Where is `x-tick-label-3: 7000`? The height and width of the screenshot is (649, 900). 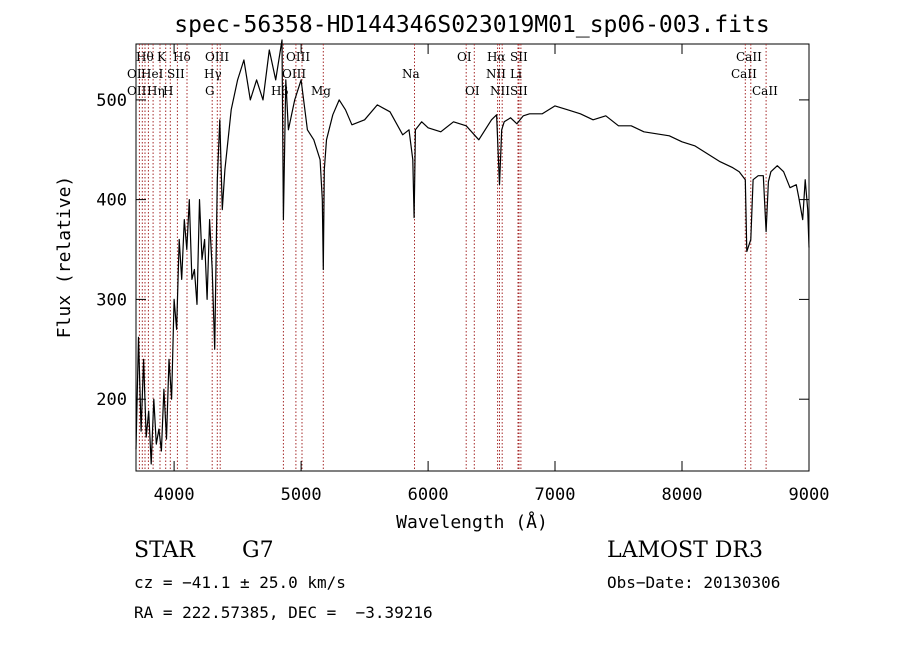
x-tick-label-3: 7000 is located at coordinates (555, 495).